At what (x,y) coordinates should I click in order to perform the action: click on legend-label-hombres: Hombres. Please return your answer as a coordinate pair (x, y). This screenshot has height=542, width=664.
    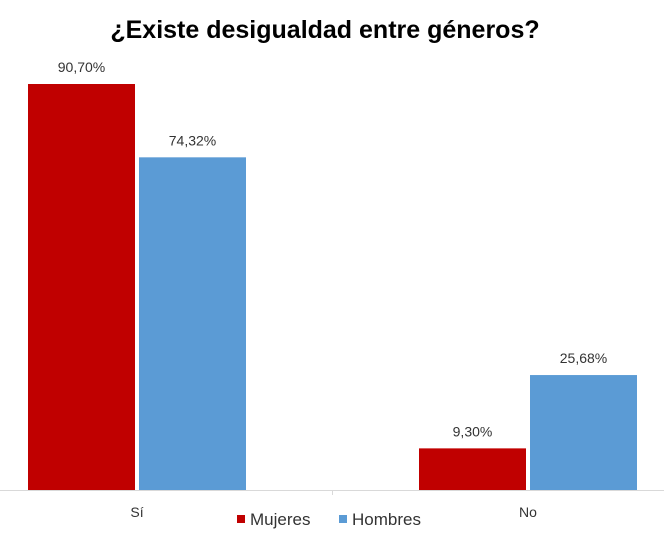
    Looking at the image, I should click on (386, 519).